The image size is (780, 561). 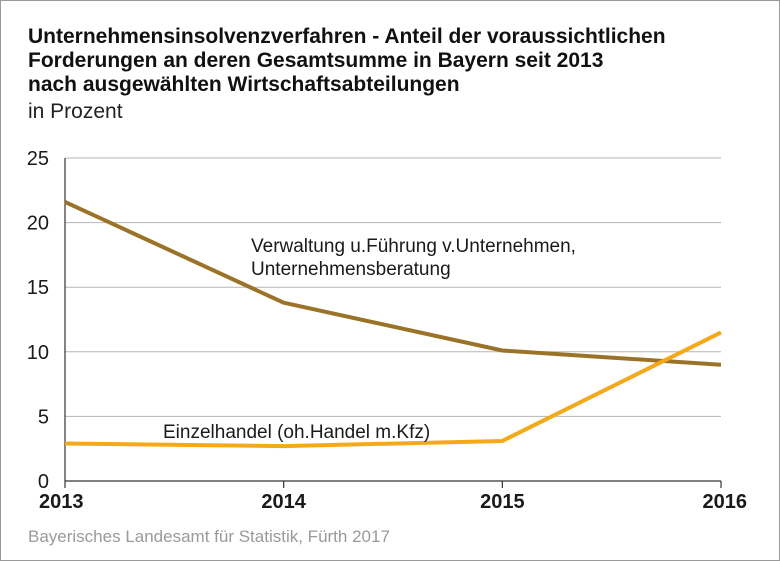 What do you see at coordinates (38, 288) in the screenshot?
I see `y-tick-label-15: 15` at bounding box center [38, 288].